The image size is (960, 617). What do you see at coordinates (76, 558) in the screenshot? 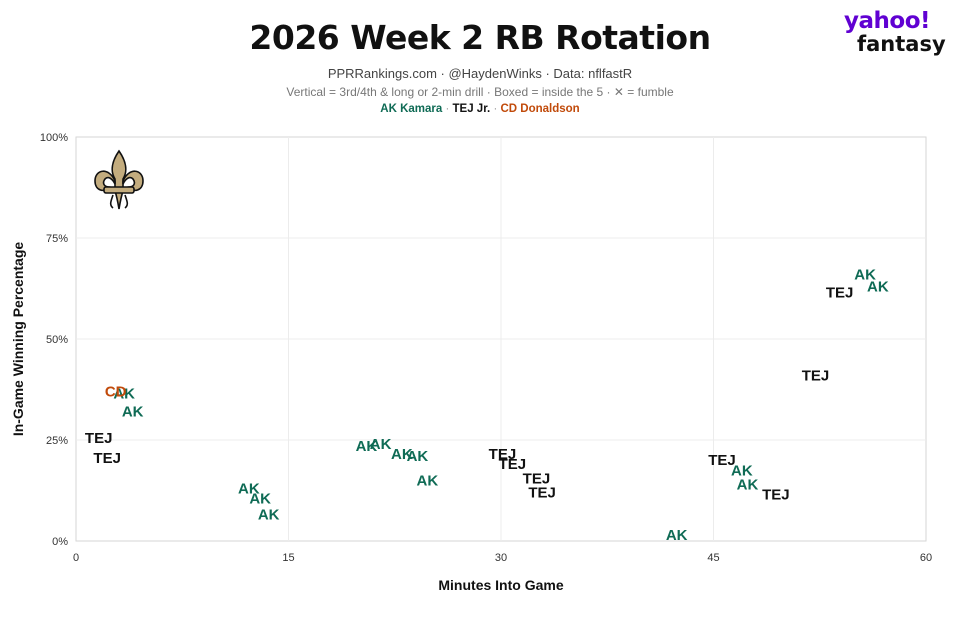
I see `x-tick-label: 0` at bounding box center [76, 558].